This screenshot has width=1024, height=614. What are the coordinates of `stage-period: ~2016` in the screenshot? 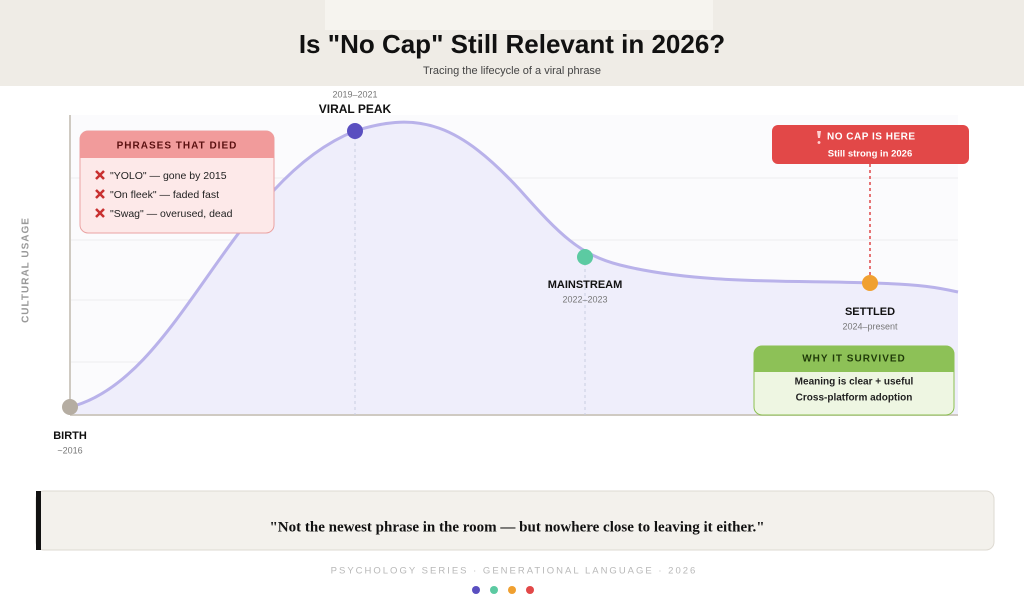 It's located at (69, 450).